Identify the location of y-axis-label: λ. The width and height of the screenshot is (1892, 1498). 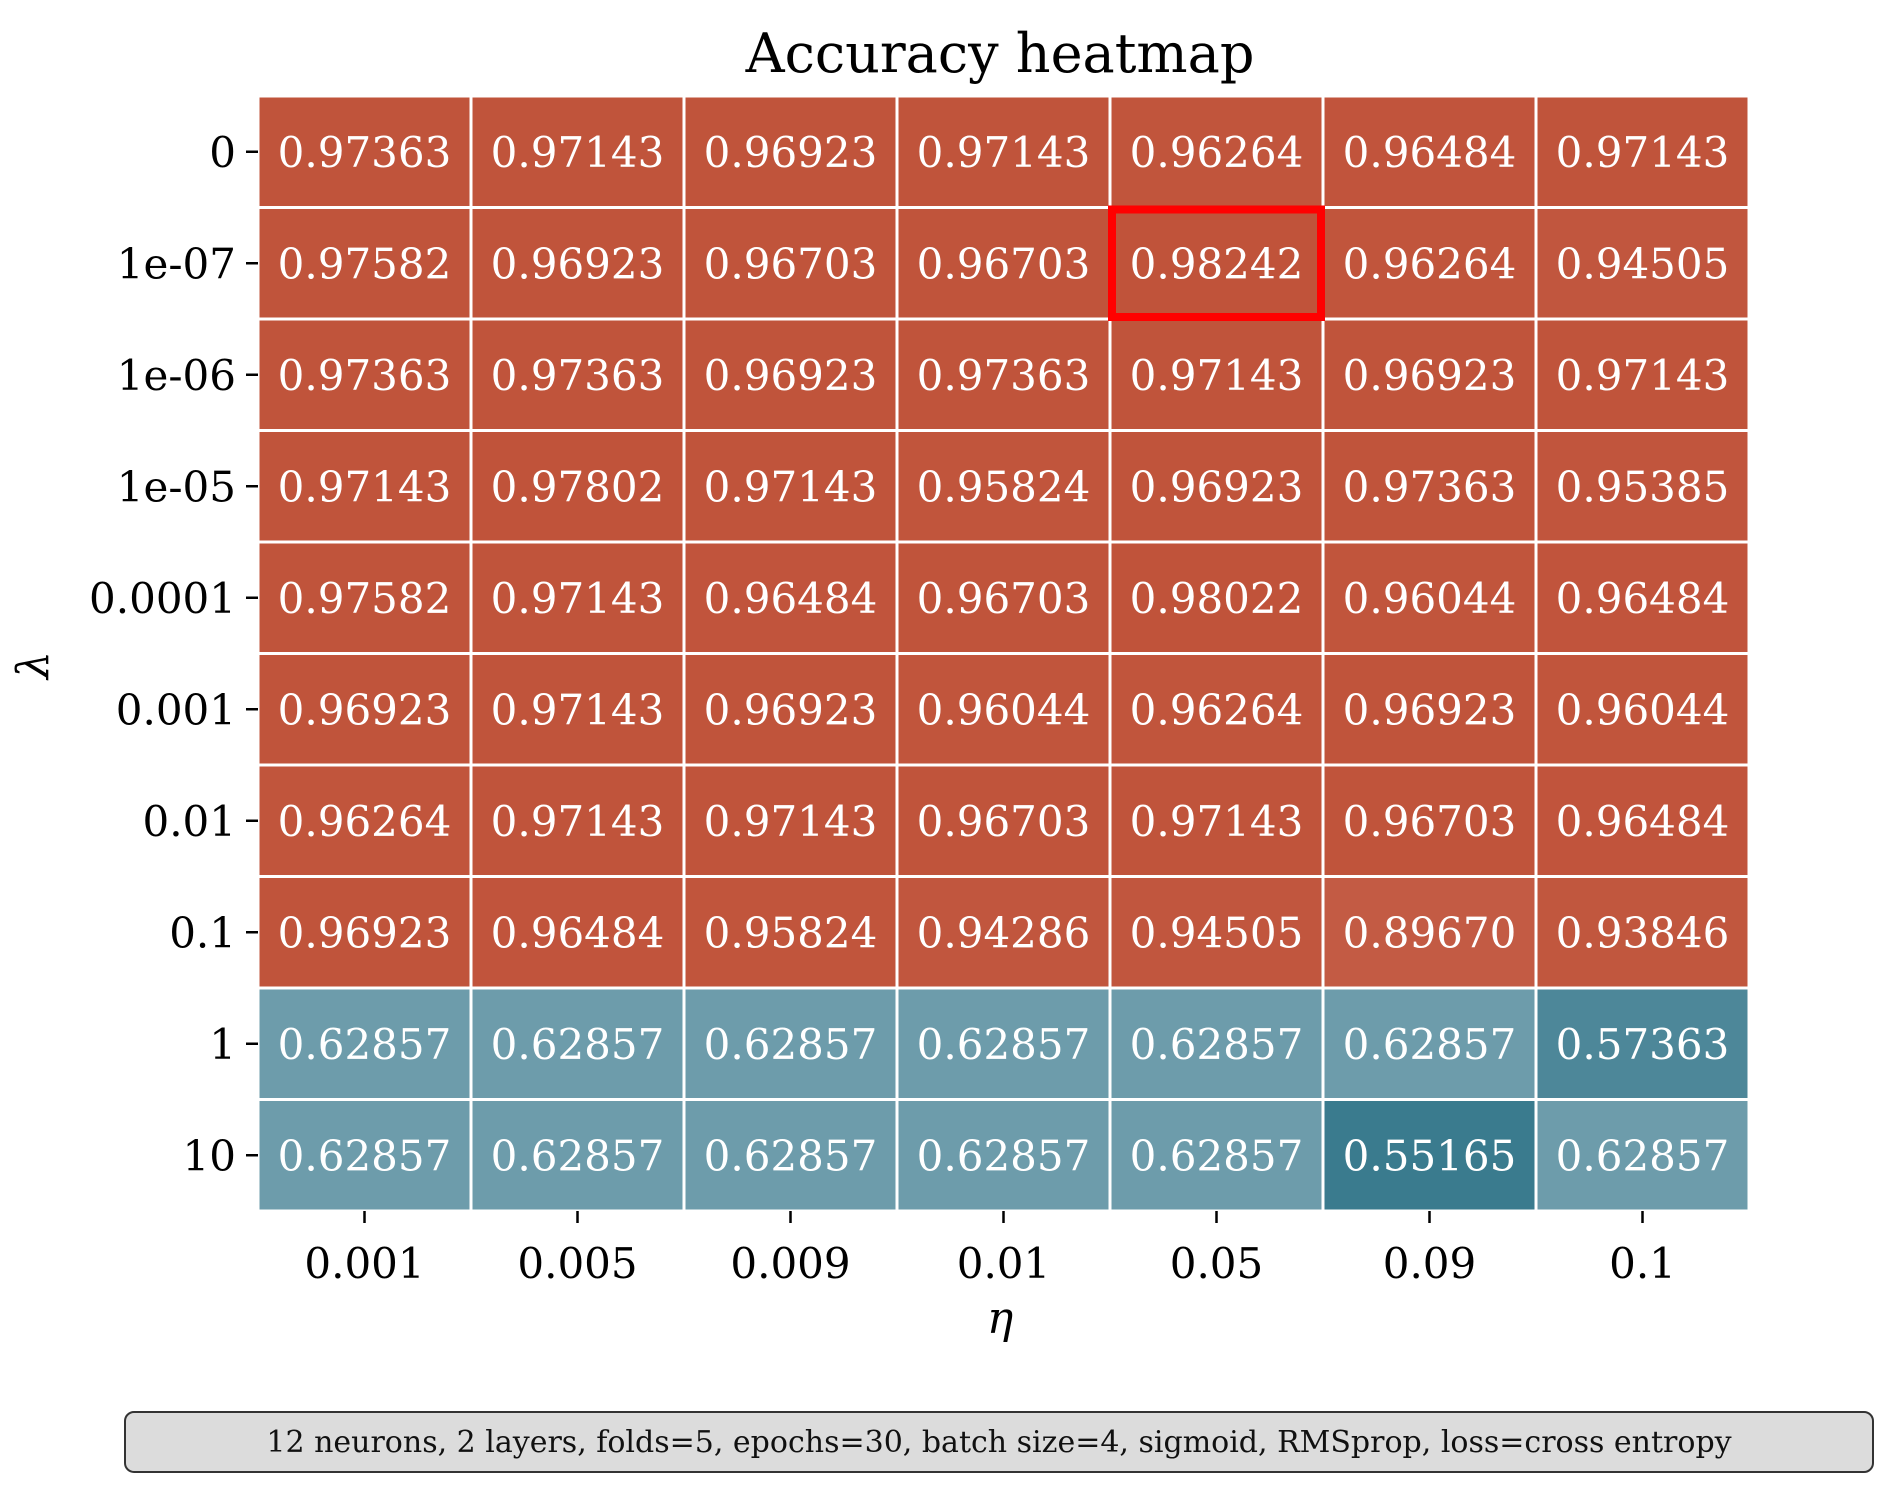
(33, 666).